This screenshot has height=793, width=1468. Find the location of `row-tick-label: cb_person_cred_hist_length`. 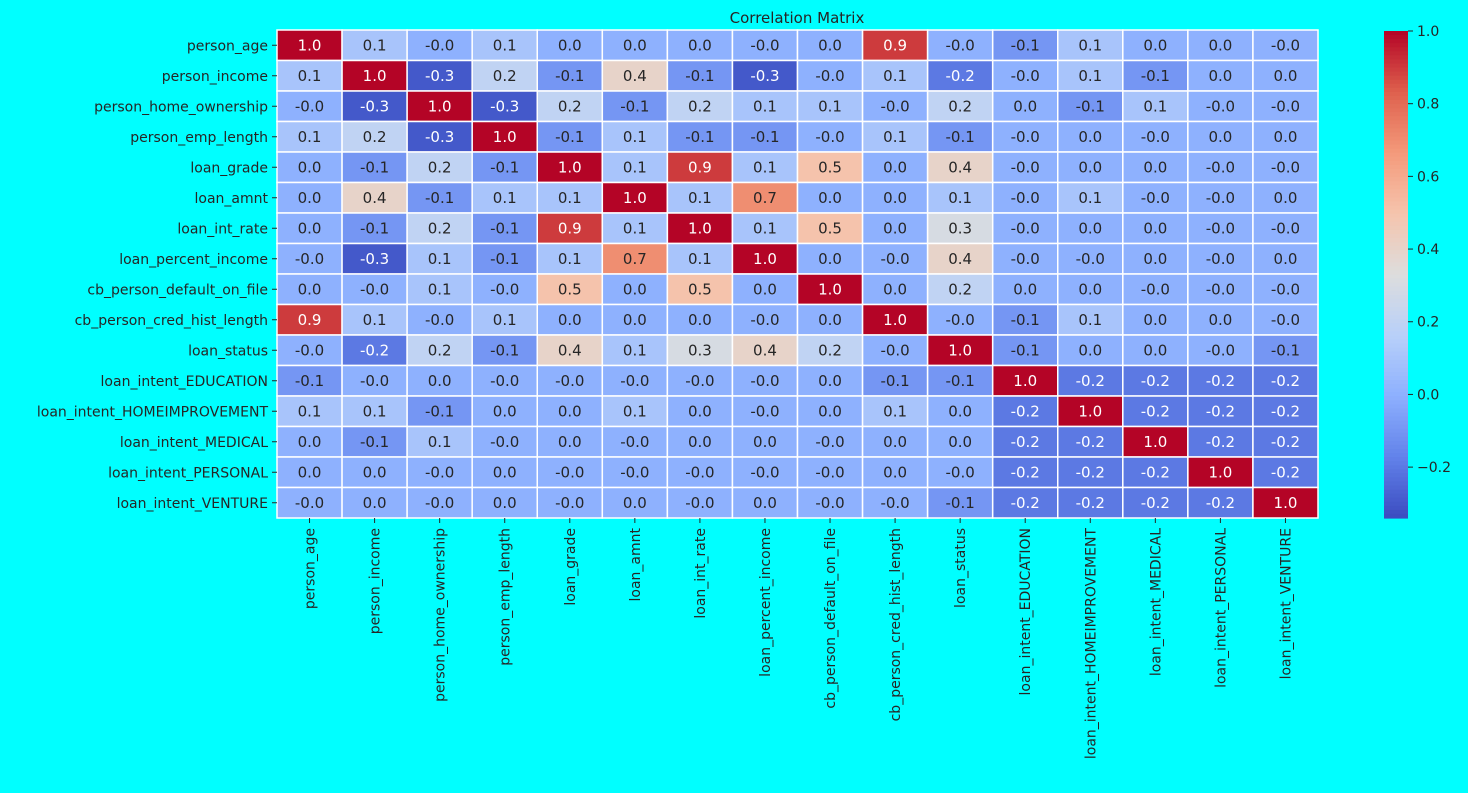

row-tick-label: cb_person_cred_hist_length is located at coordinates (171, 321).